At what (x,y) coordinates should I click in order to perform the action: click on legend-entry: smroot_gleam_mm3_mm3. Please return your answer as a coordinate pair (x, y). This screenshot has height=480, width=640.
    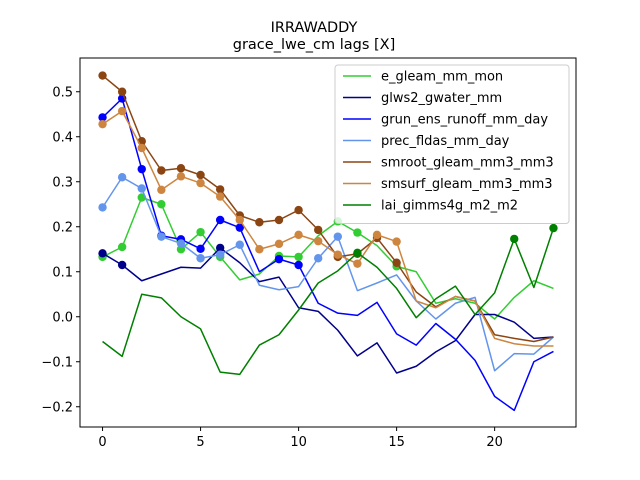
    Looking at the image, I should click on (448, 163).